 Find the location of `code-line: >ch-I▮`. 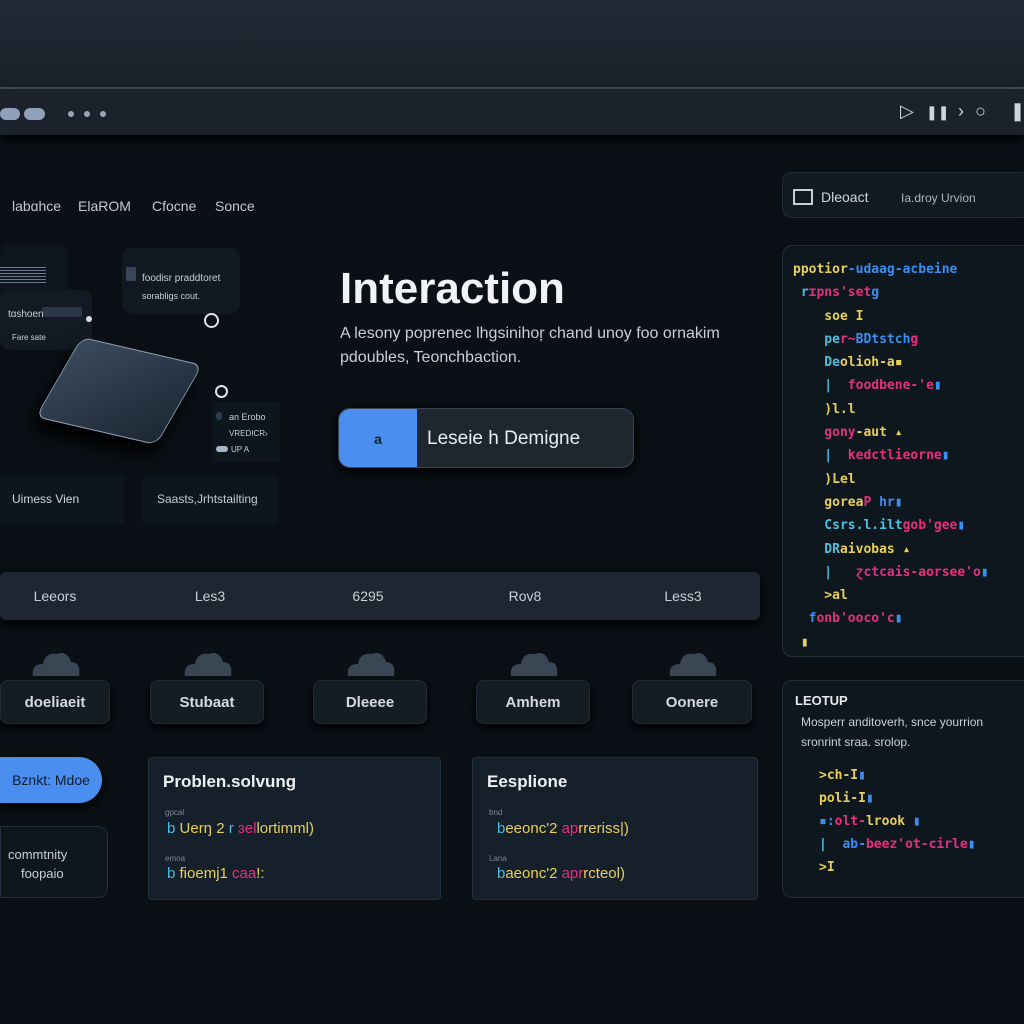

code-line: >ch-I▮ is located at coordinates (897, 775).